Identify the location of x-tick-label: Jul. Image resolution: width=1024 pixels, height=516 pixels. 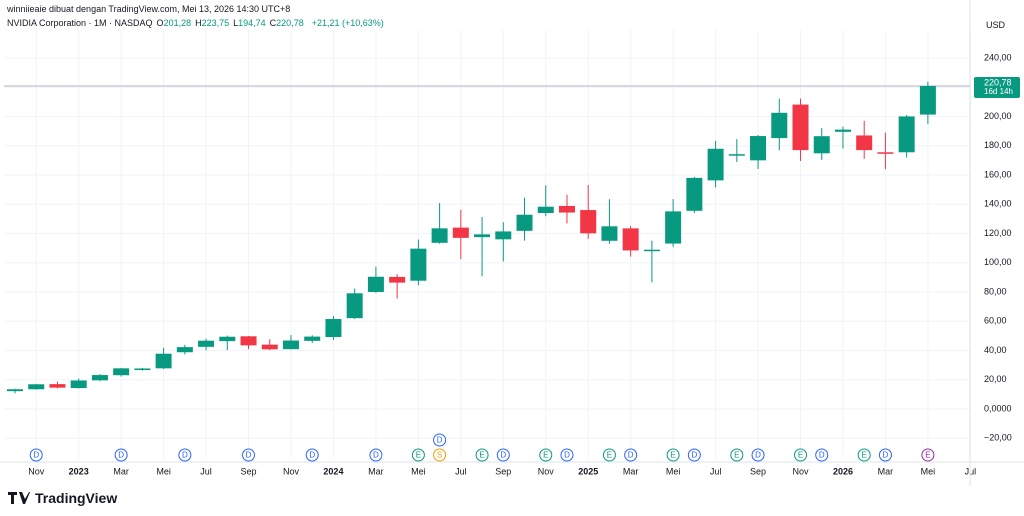
(716, 471).